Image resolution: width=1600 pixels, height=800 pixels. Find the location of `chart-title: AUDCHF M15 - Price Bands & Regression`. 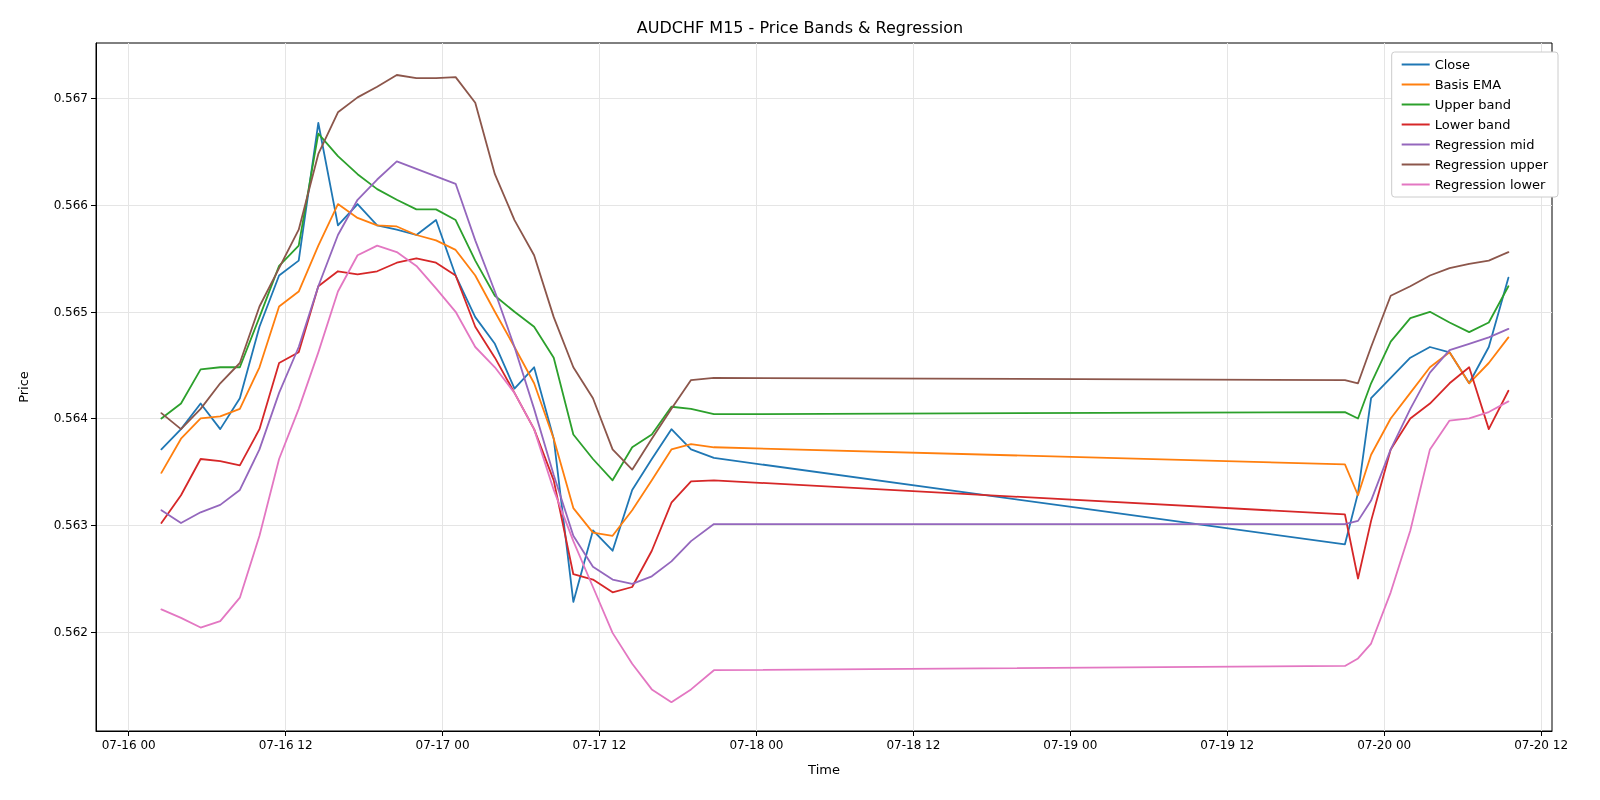

chart-title: AUDCHF M15 - Price Bands & Regression is located at coordinates (800, 27).